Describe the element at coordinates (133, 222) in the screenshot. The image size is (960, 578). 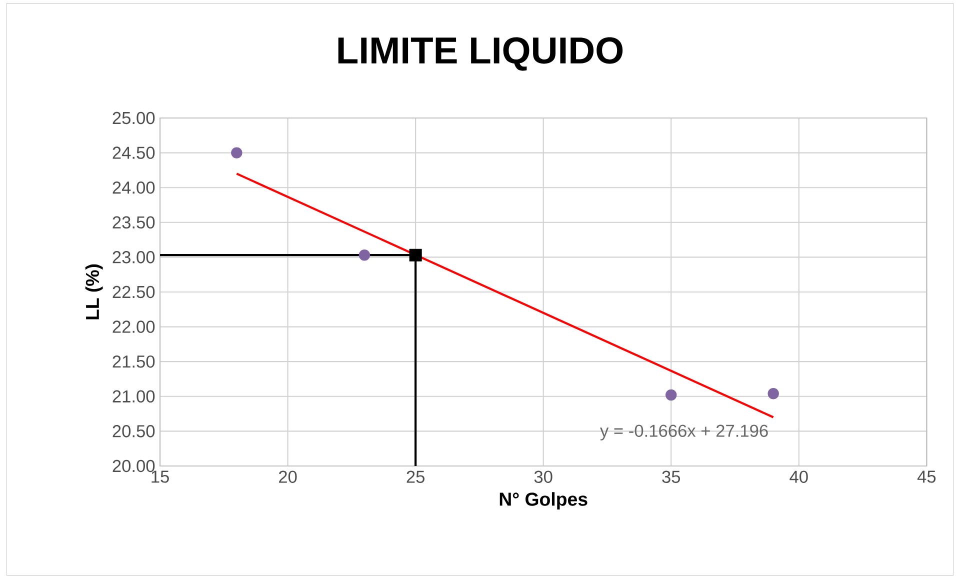
I see `y-tick-label: 23.50` at that location.